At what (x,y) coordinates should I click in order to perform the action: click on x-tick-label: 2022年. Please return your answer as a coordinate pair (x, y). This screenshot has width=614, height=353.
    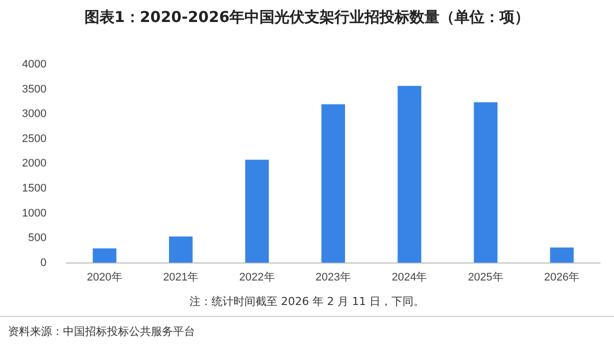
    Looking at the image, I should click on (257, 277).